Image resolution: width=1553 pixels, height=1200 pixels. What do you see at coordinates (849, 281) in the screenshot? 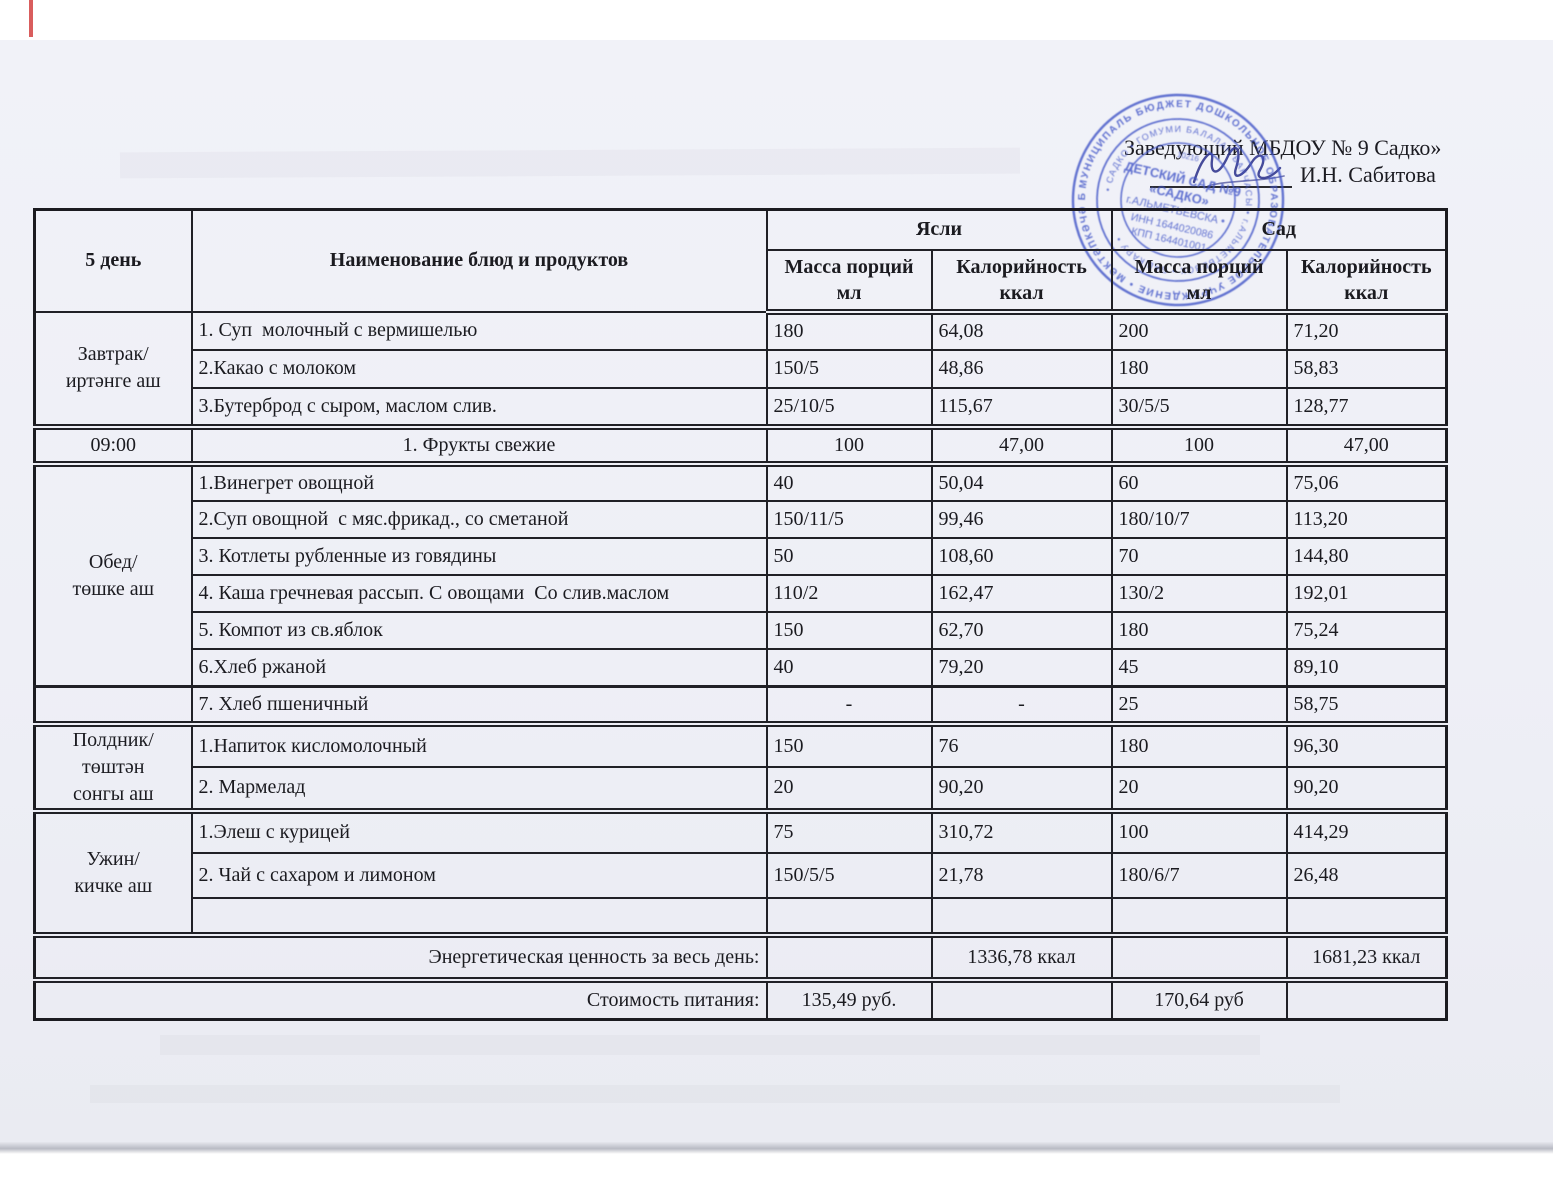
I see `header-nursery-mass: Масса порций мл` at bounding box center [849, 281].